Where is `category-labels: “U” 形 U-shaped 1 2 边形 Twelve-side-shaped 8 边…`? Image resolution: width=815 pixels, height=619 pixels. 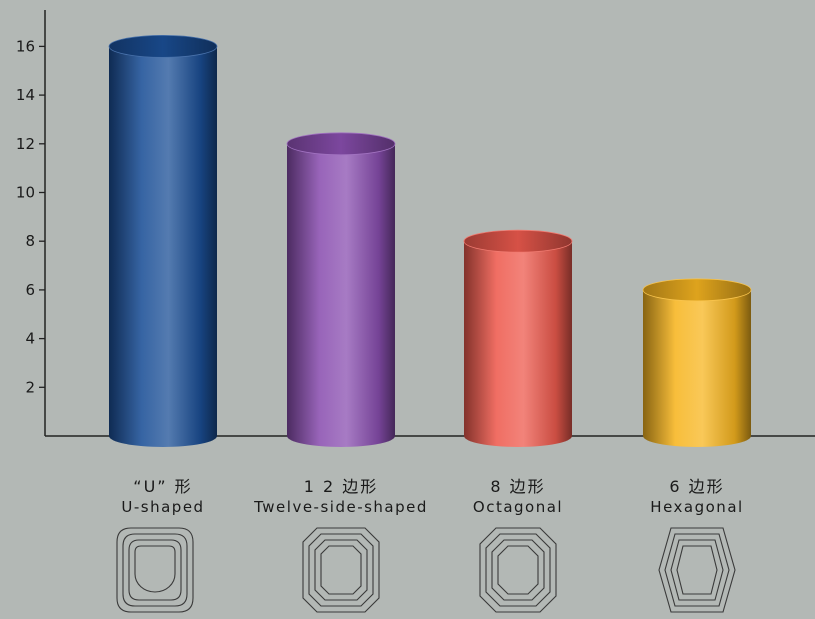 category-labels: “U” 形 U-shaped 1 2 边形 Twelve-side-shaped 8 边… is located at coordinates (432, 496).